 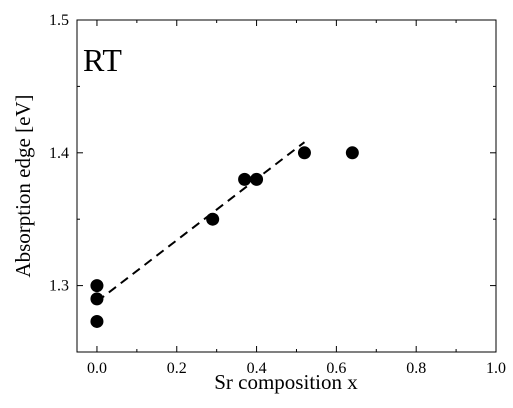 What do you see at coordinates (257, 368) in the screenshot?
I see `x-tick-label: 0.4` at bounding box center [257, 368].